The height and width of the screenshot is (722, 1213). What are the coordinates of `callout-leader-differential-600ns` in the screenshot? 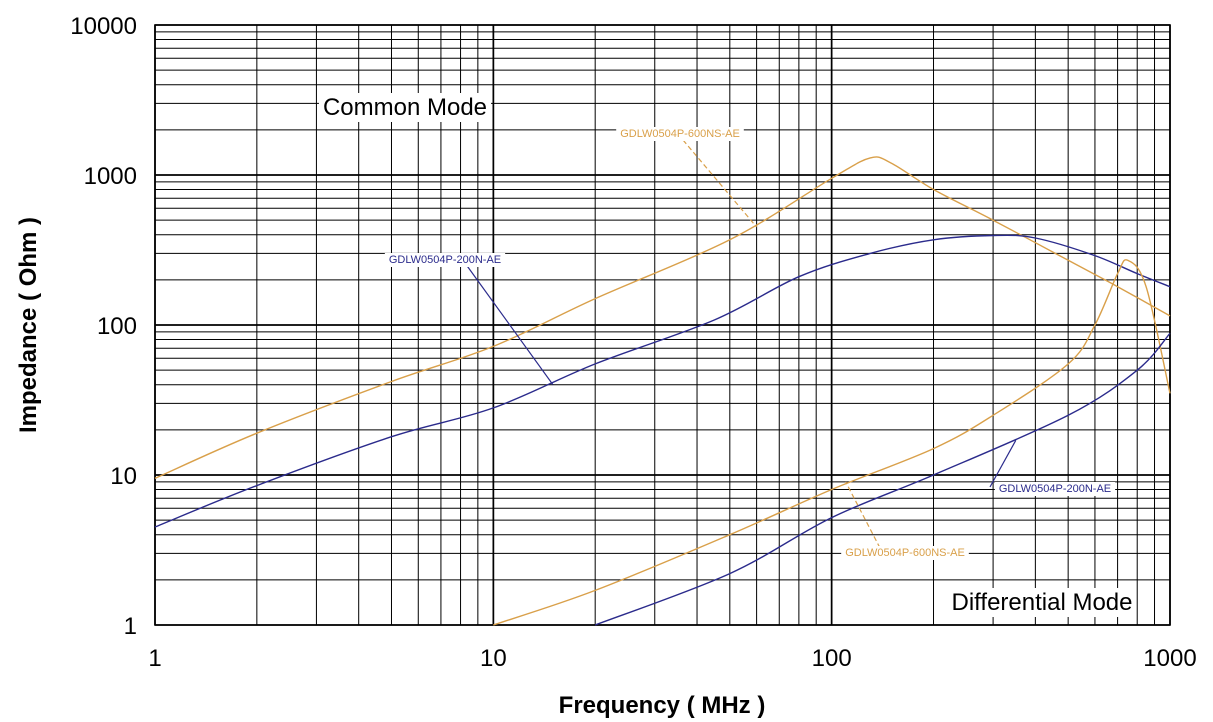 It's located at (863, 515).